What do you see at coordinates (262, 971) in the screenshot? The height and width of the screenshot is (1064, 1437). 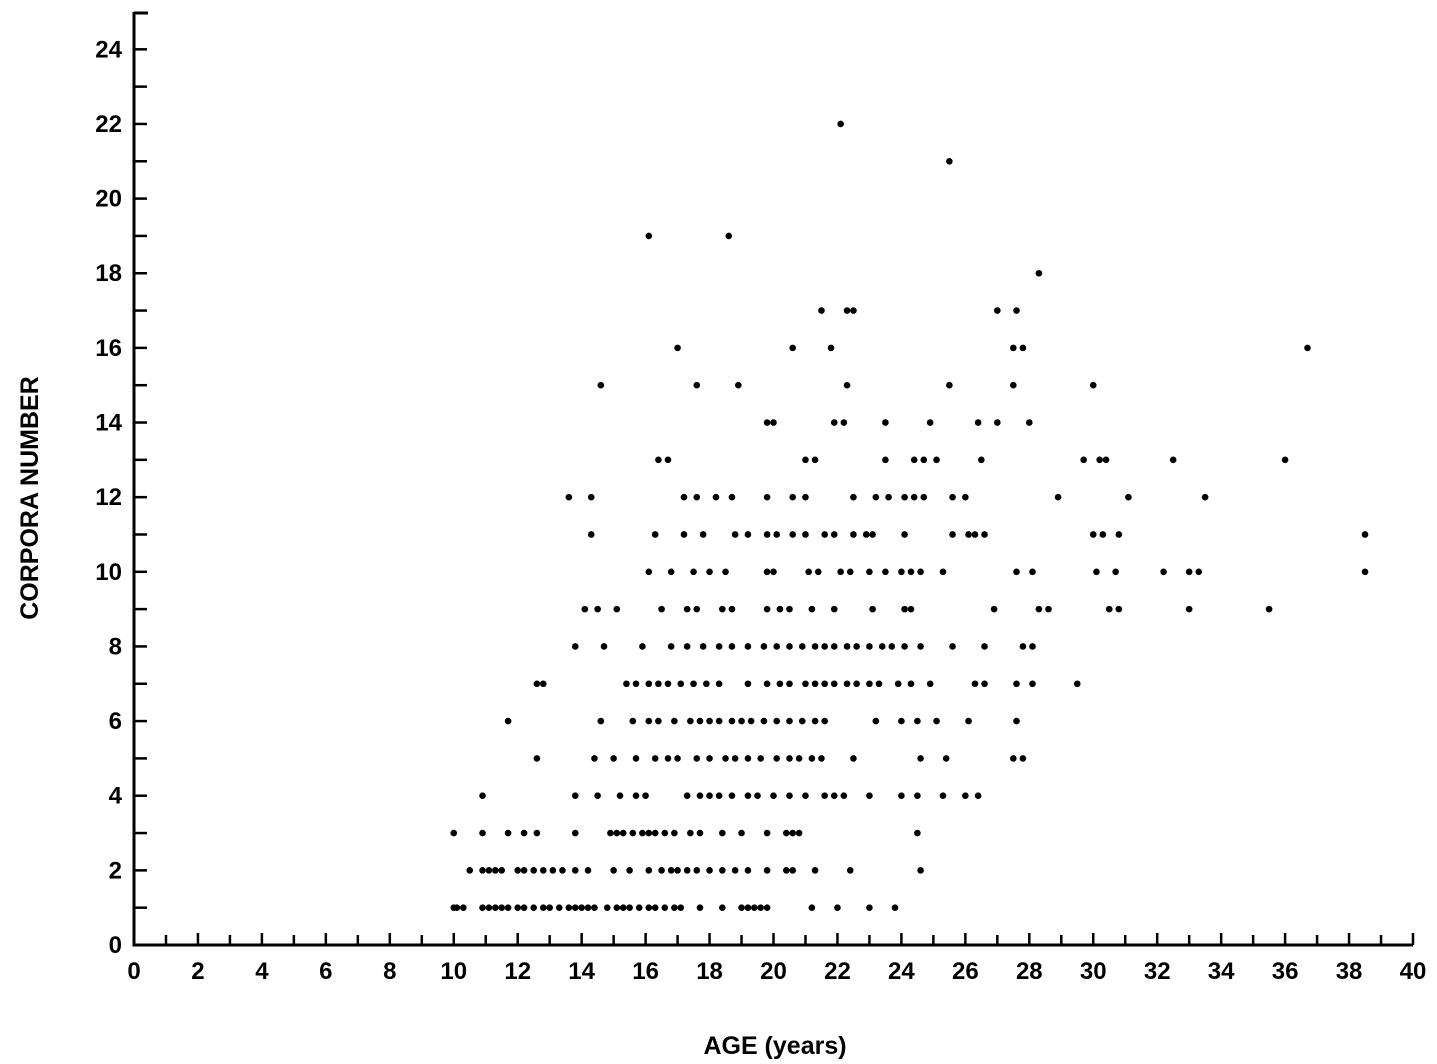 I see `x-tick-label: 4` at bounding box center [262, 971].